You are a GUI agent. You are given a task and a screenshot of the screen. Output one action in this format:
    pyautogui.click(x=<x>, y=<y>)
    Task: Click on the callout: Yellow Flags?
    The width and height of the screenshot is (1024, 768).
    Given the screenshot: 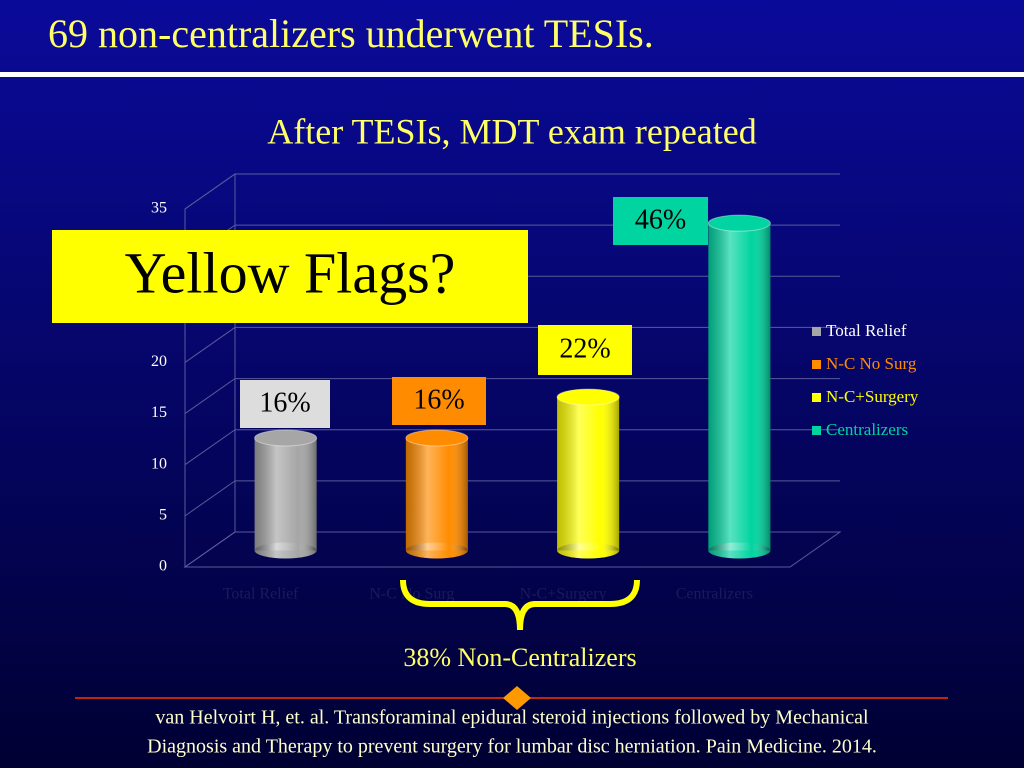 What is the action you would take?
    pyautogui.click(x=290, y=272)
    